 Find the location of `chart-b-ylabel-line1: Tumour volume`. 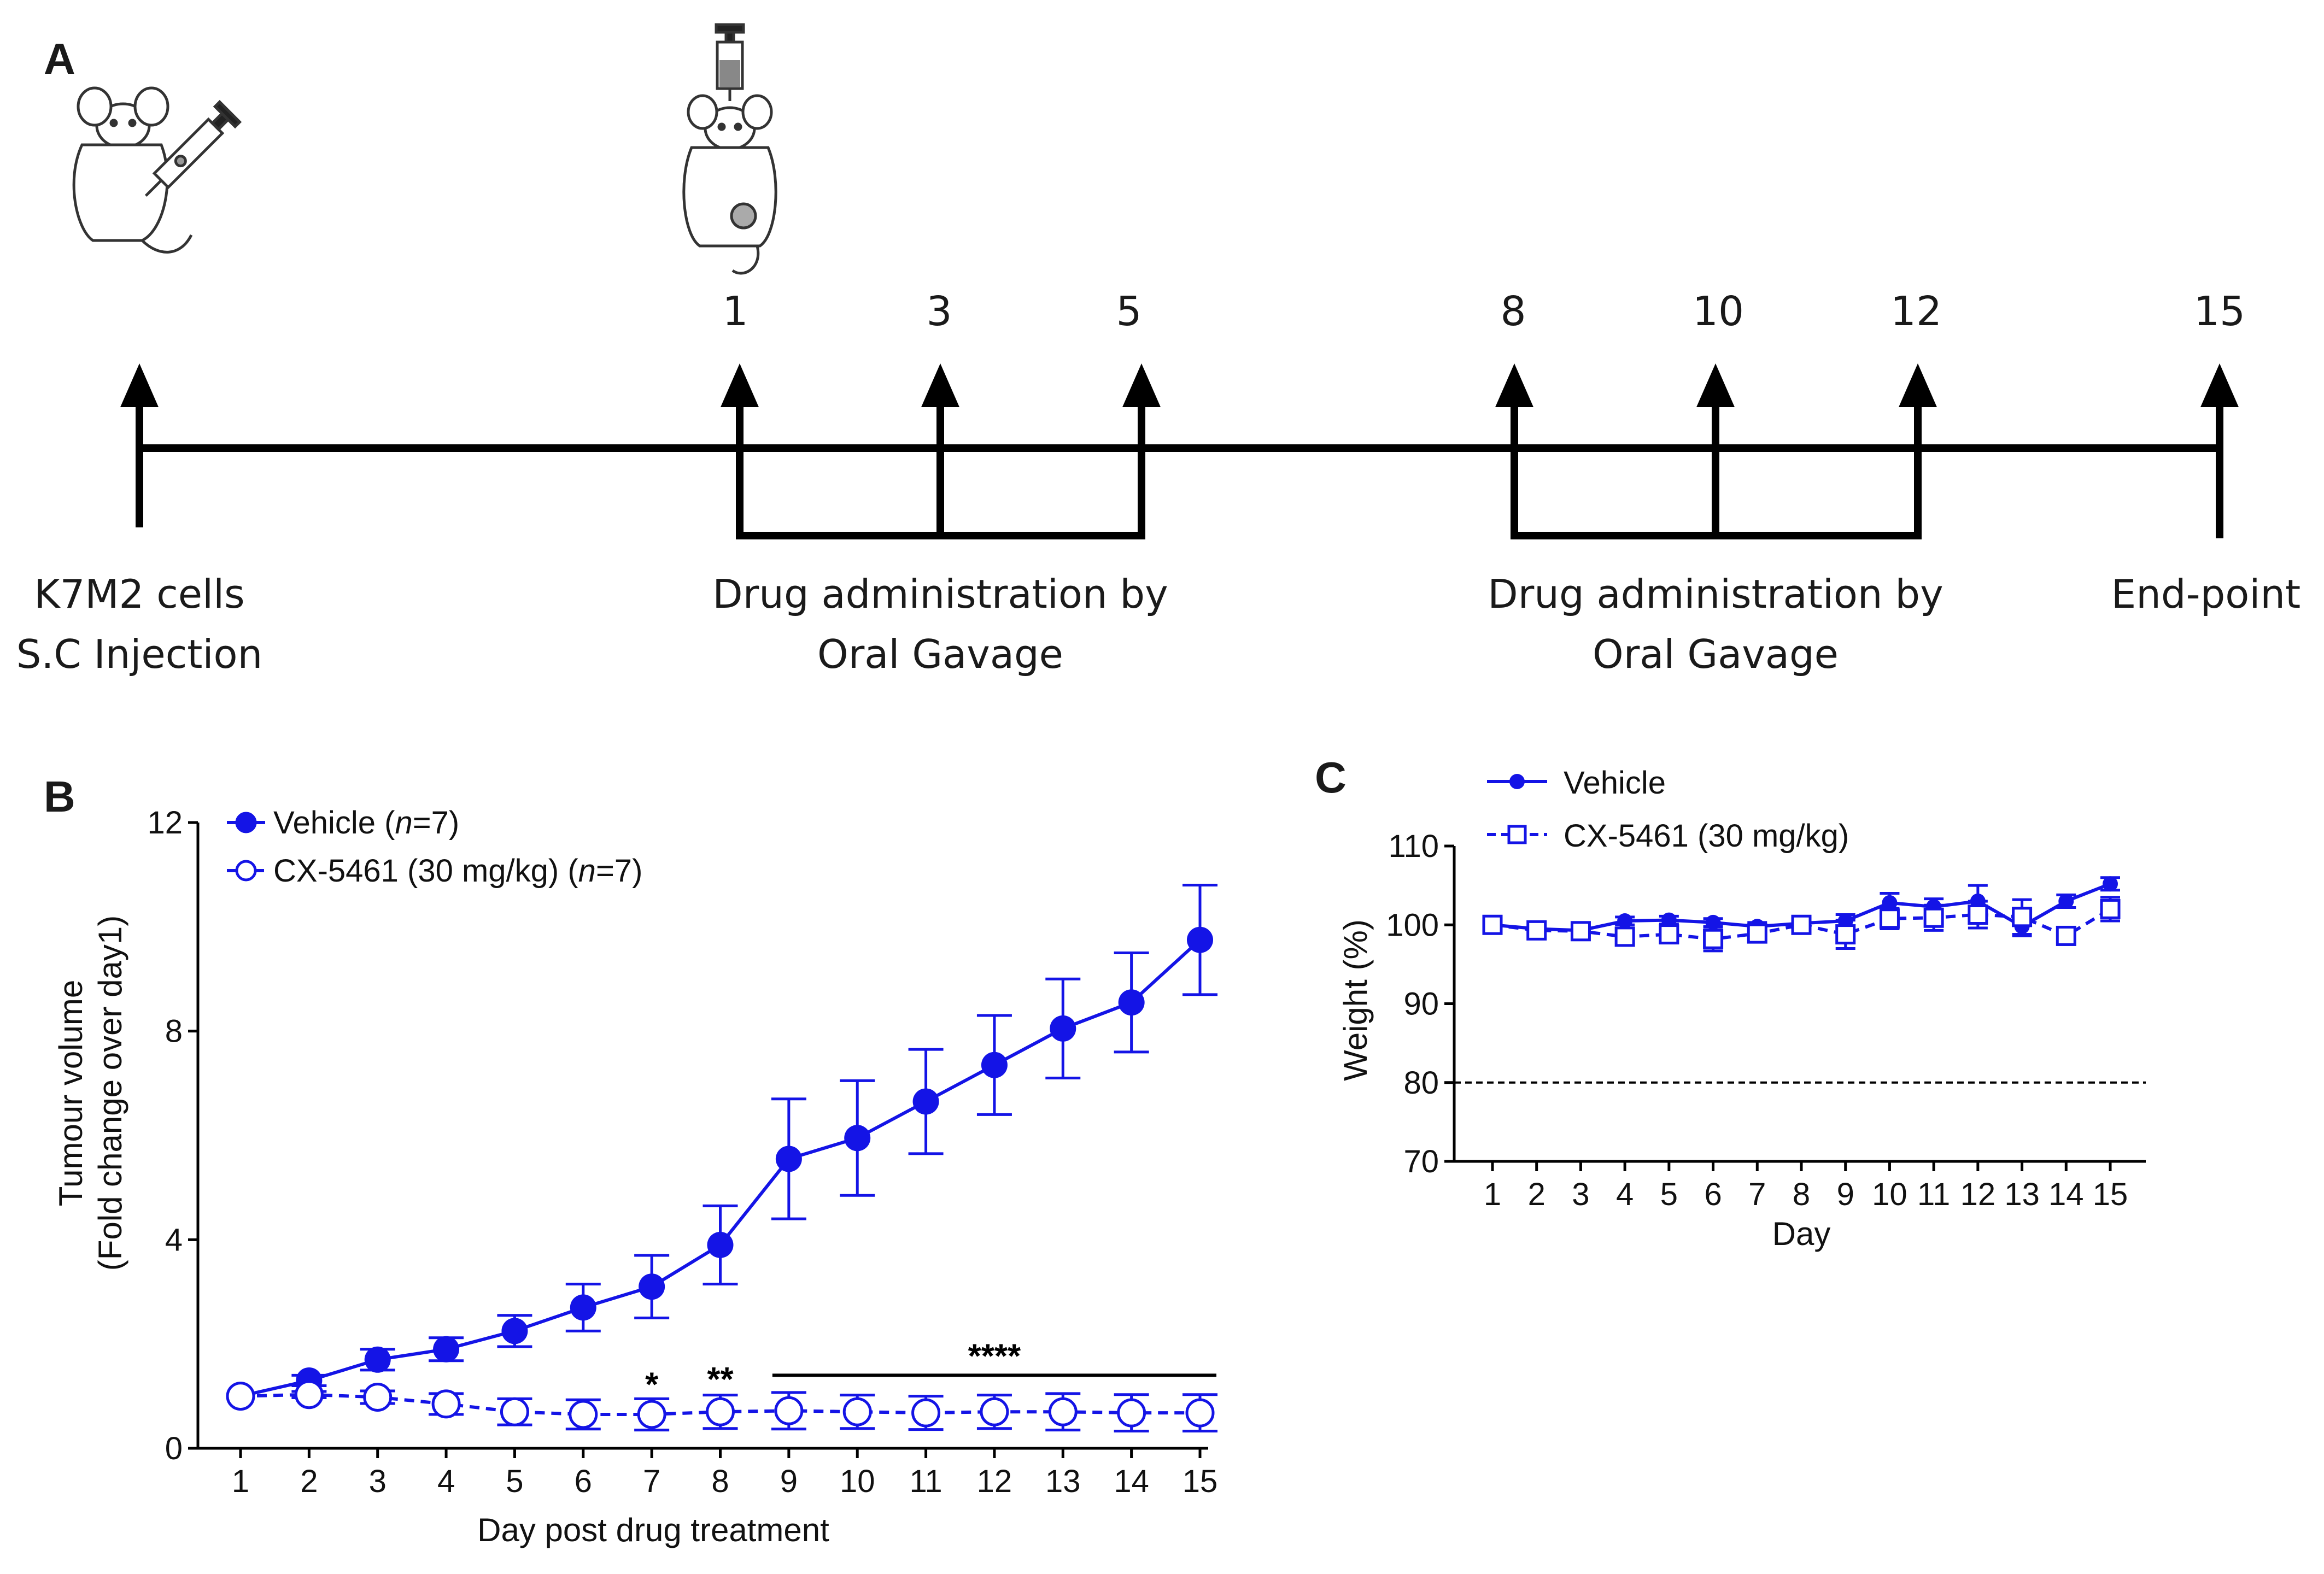

chart-b-ylabel-line1: Tumour volume is located at coordinates (70, 1093).